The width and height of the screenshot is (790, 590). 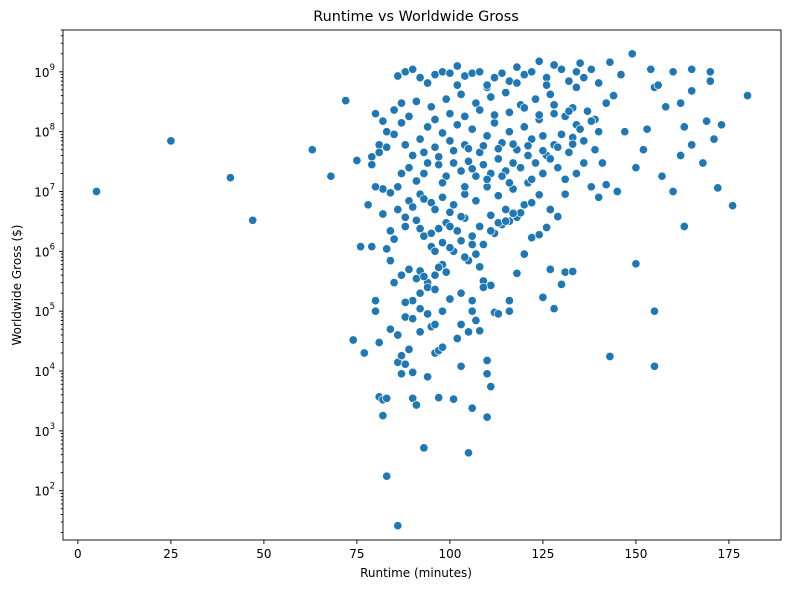 What do you see at coordinates (44, 71) in the screenshot?
I see `y-tick-label: 10⁹` at bounding box center [44, 71].